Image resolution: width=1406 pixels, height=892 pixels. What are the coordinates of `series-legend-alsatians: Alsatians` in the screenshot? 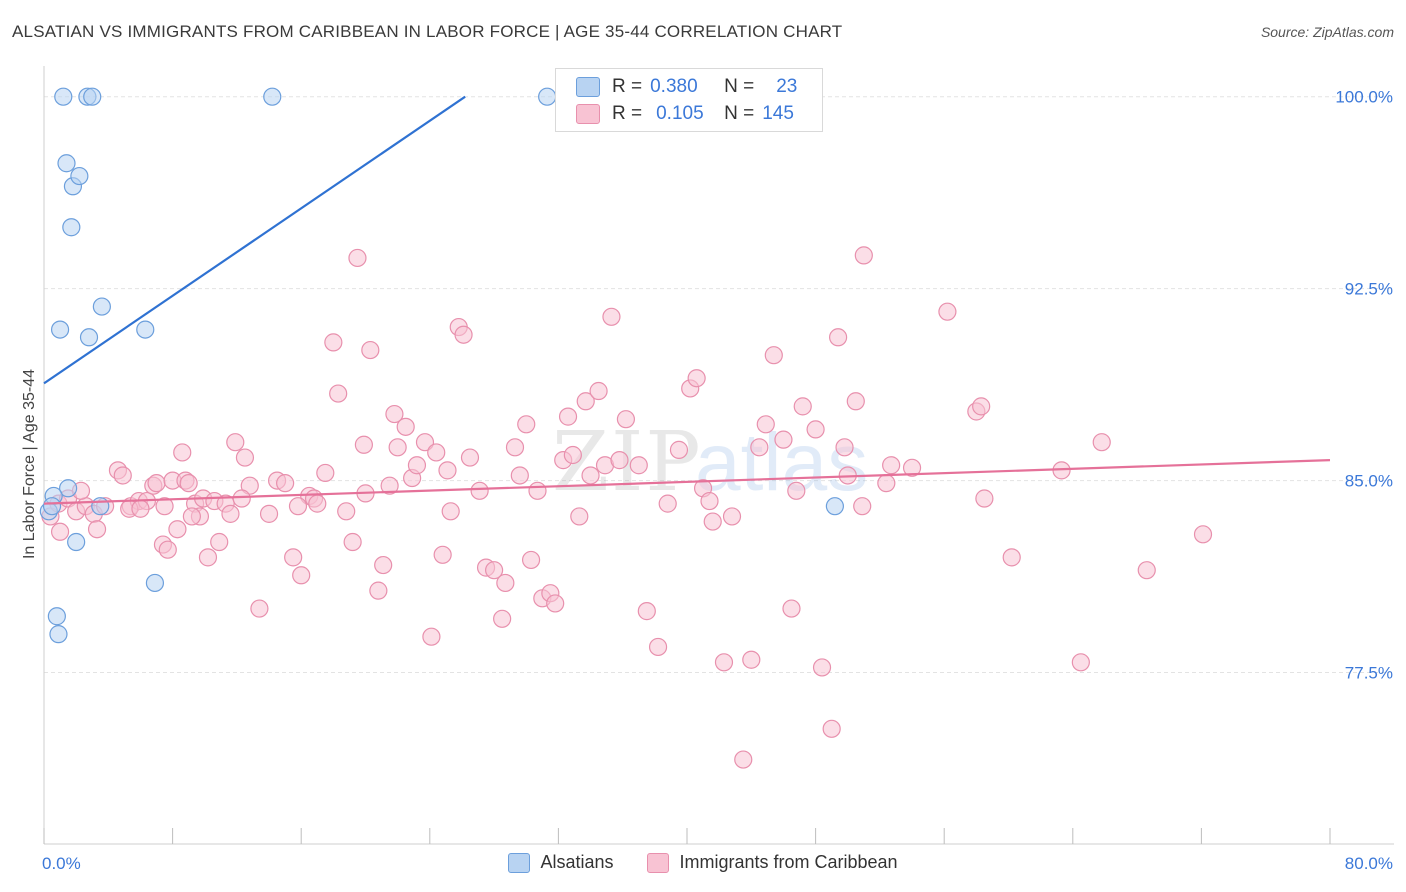 It's located at (560, 862).